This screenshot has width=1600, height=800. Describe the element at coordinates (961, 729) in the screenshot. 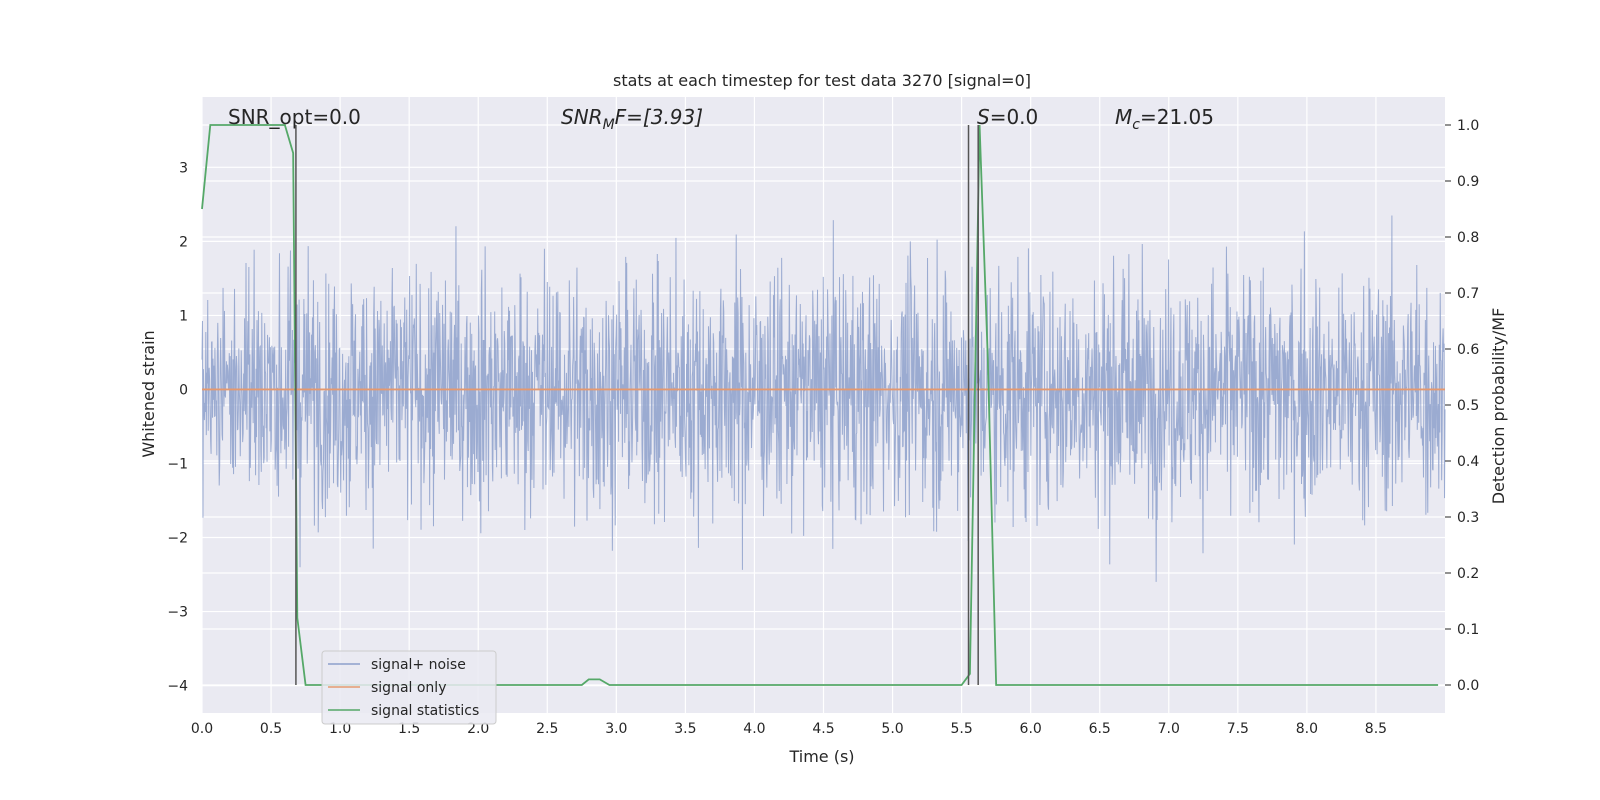

I see `x-tick-label: 5.5` at that location.